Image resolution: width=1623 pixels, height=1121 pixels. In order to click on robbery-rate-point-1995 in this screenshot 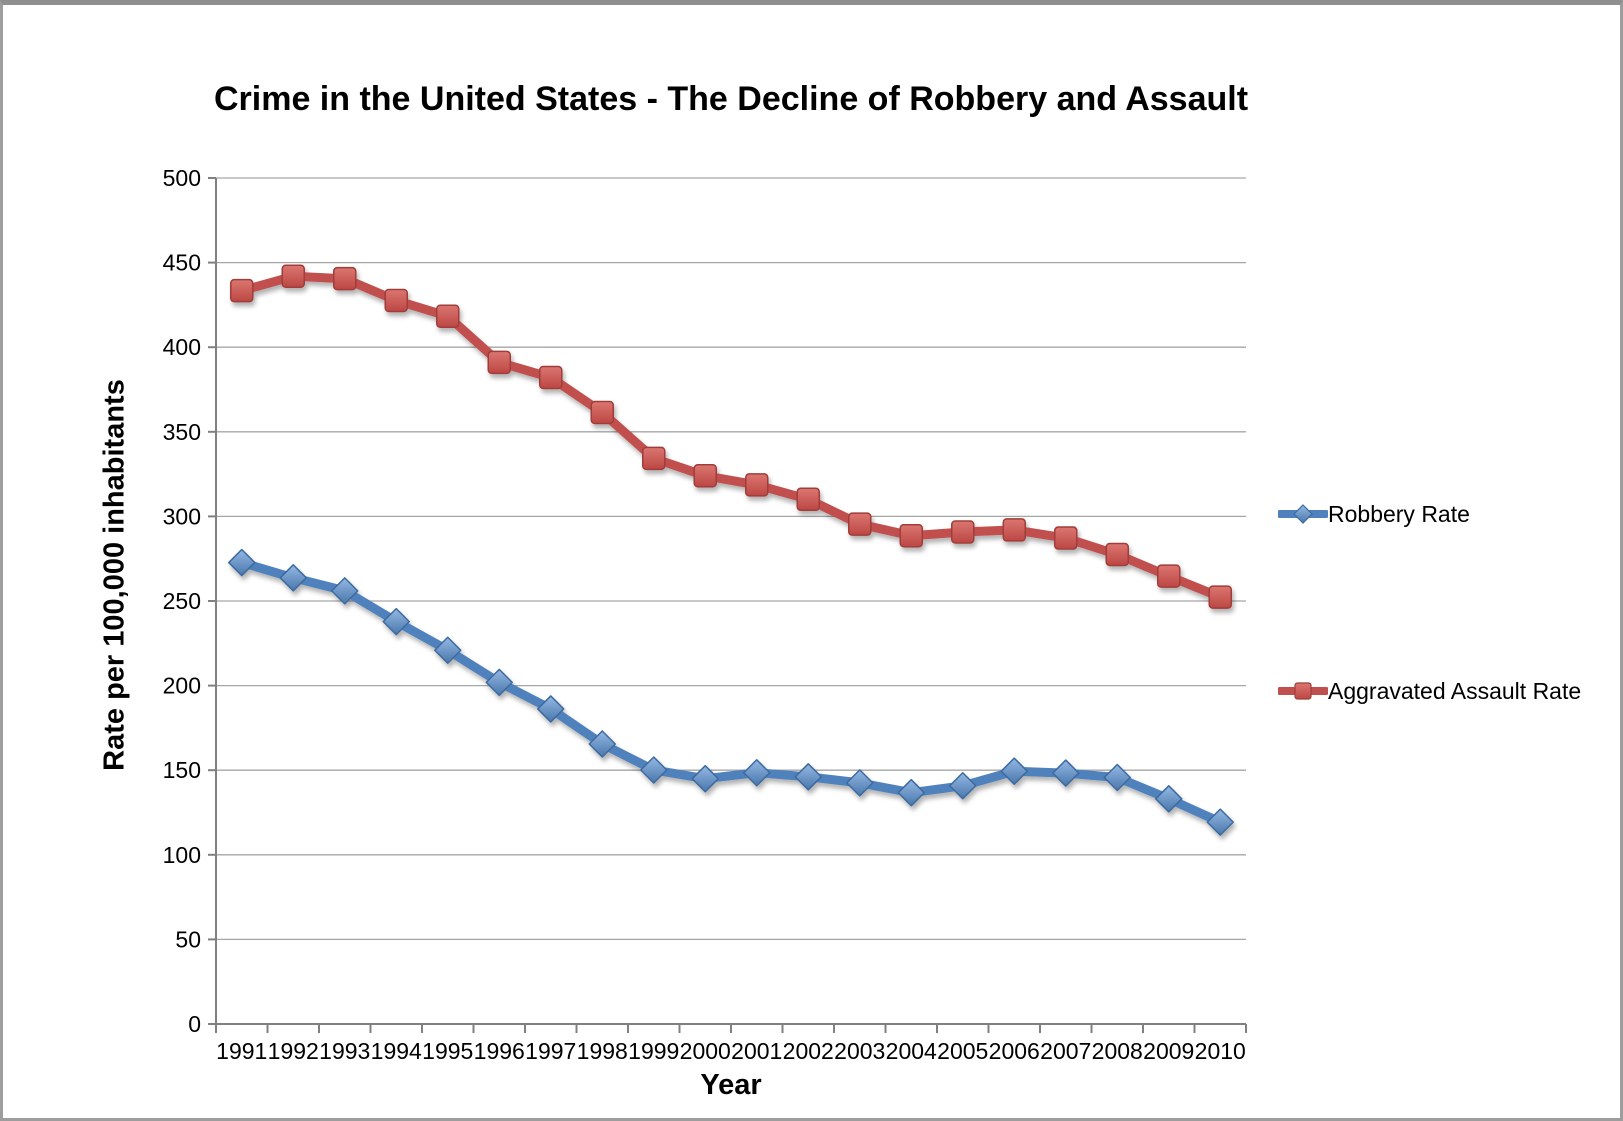, I will do `click(448, 650)`.